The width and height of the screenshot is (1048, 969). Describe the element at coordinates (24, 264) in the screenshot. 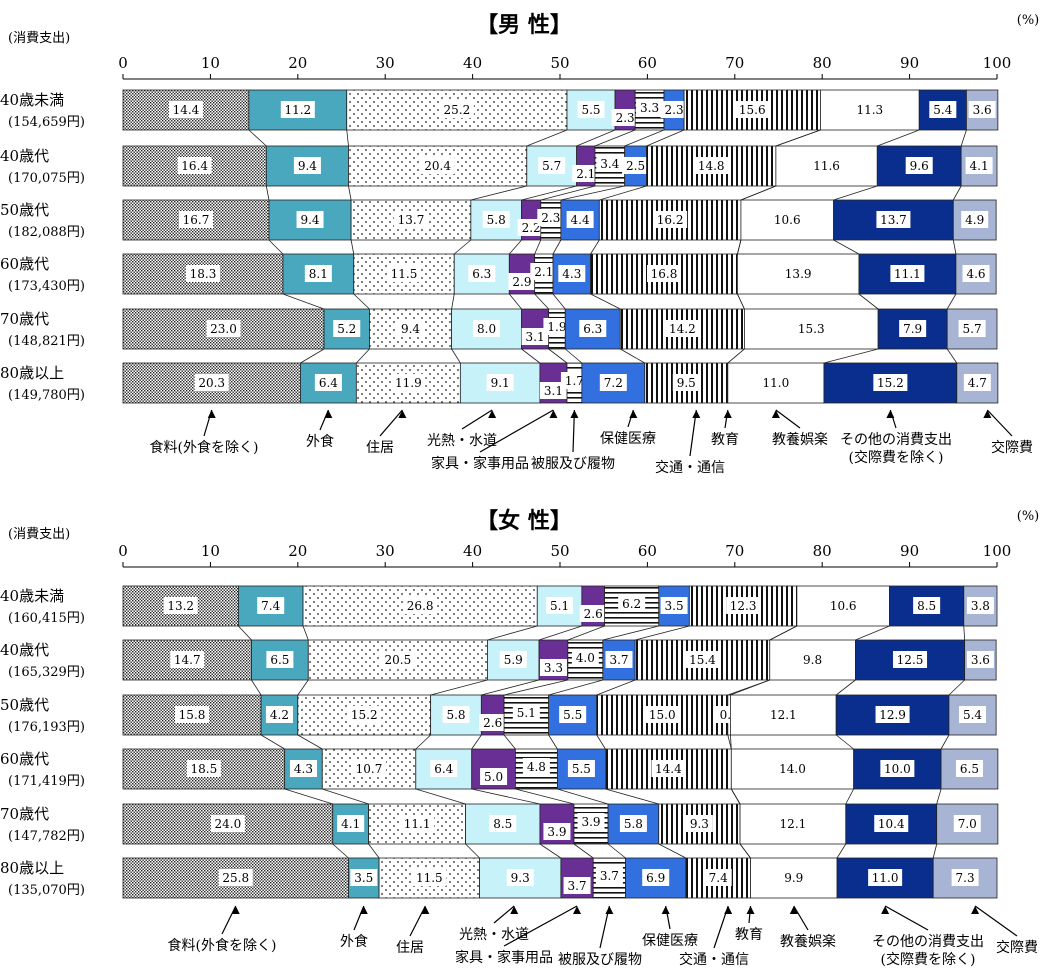

I see `category-label: 60歳代` at that location.